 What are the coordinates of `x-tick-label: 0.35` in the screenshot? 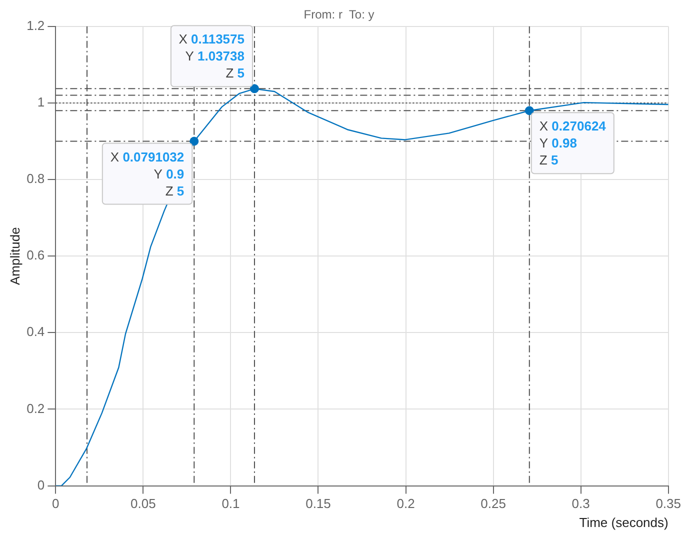 It's located at (669, 504).